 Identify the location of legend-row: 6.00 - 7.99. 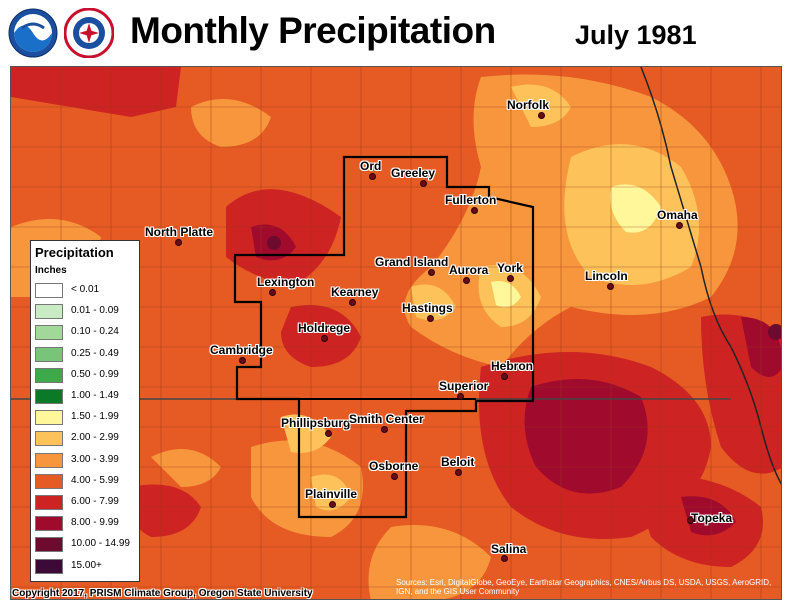
(87, 502).